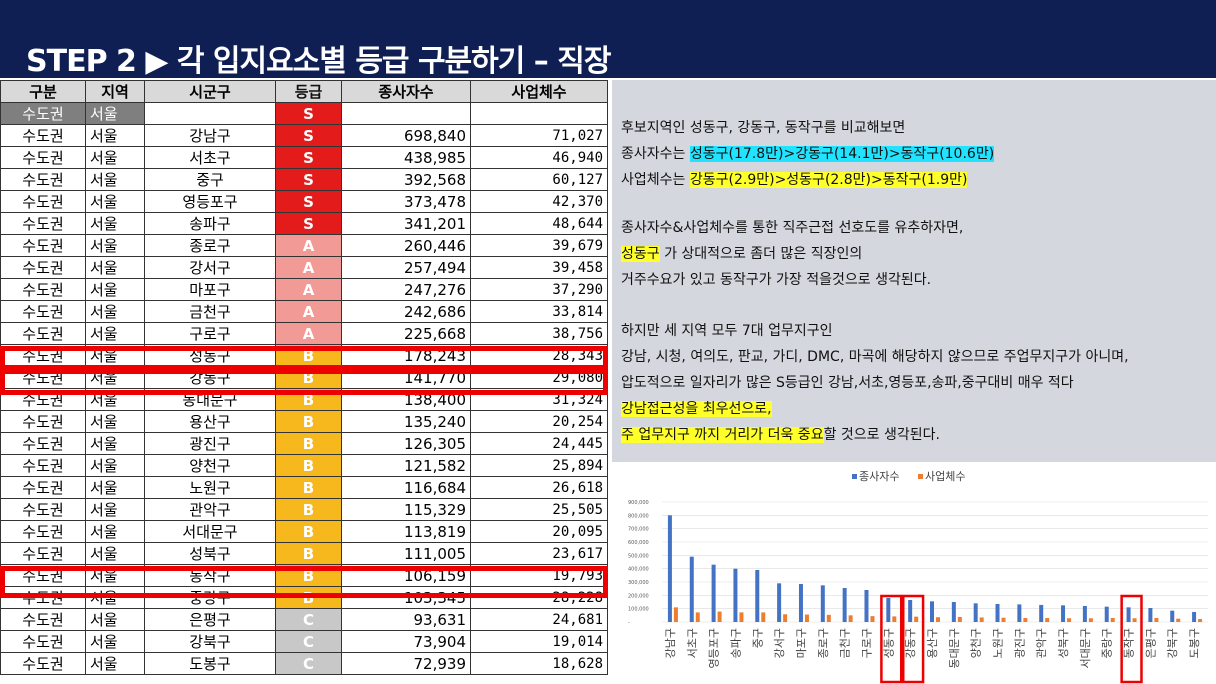 The image size is (1216, 684). I want to click on cell-employees: 111,005, so click(406, 553).